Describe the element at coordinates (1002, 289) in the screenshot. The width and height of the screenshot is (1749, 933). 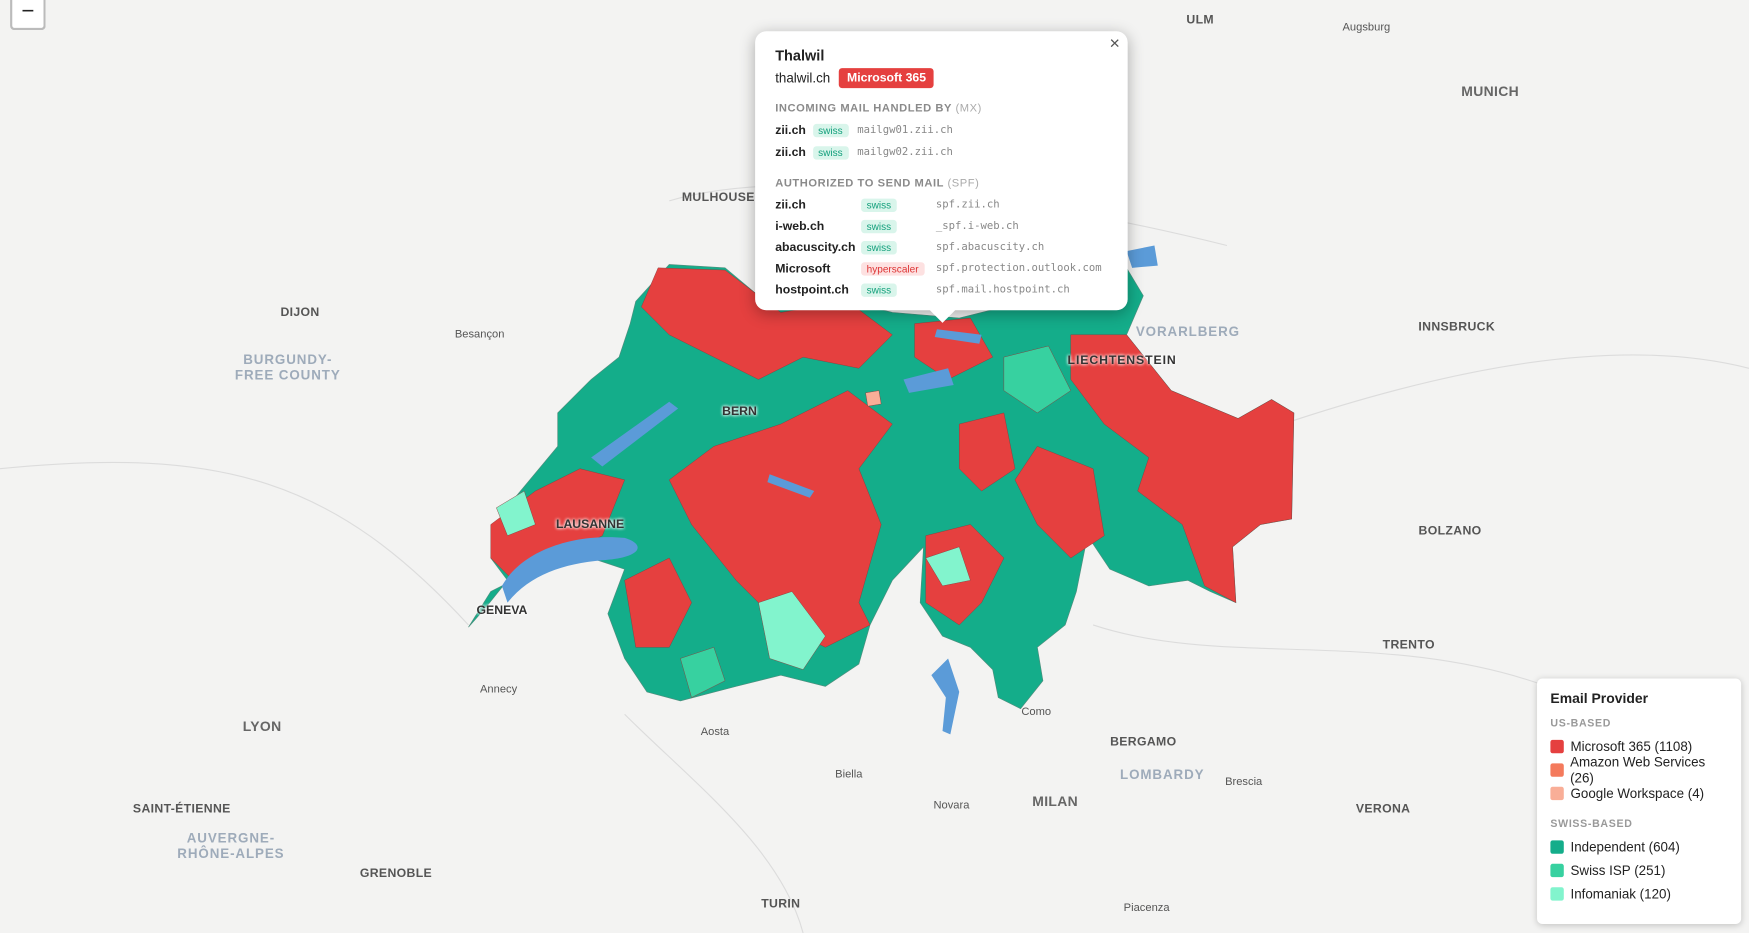
I see `sender-host: spf.mail.hostpoint.ch` at that location.